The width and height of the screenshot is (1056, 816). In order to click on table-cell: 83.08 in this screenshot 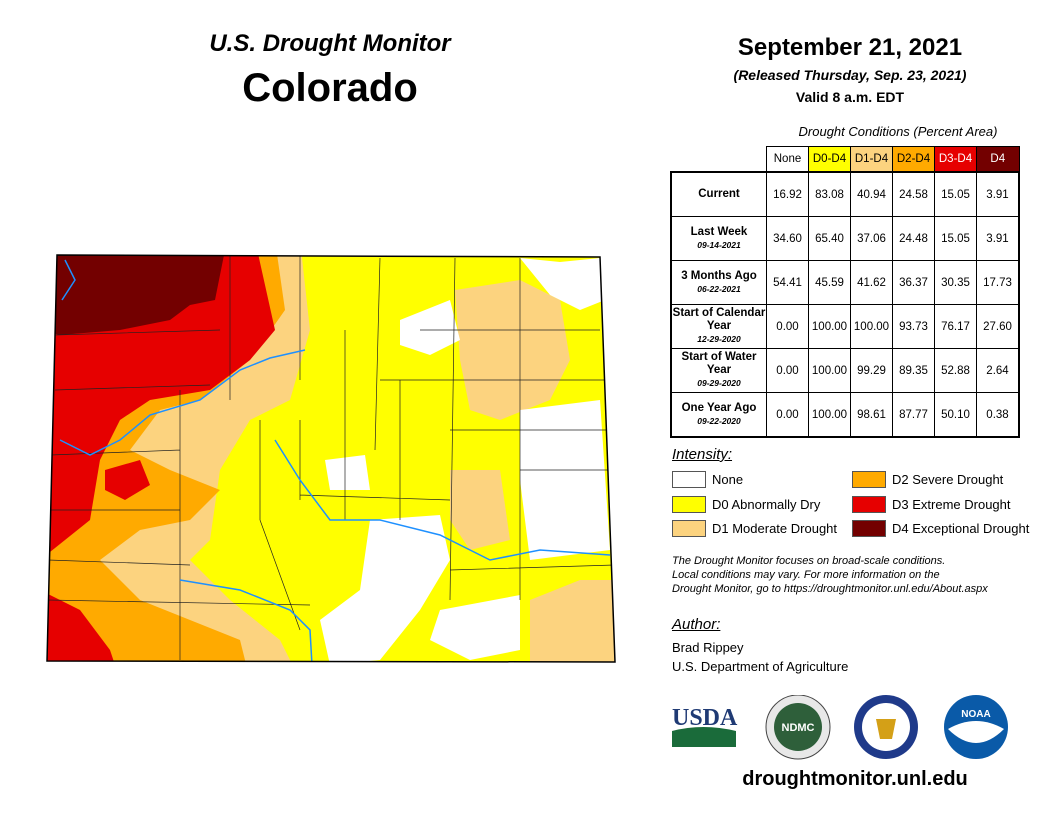, I will do `click(829, 194)`.